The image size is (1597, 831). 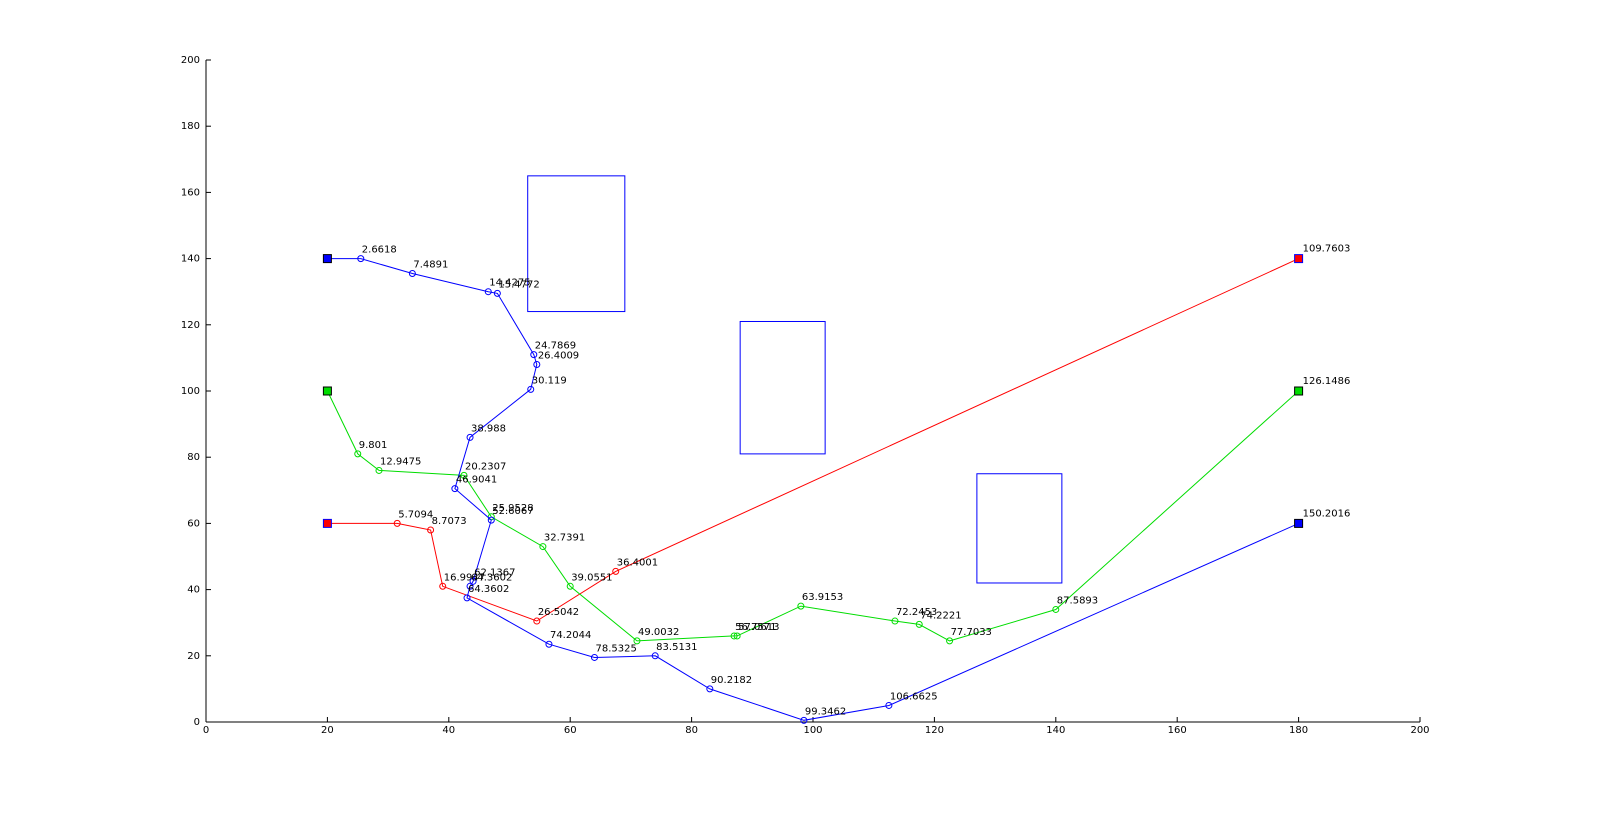 What do you see at coordinates (512, 508) in the screenshot?
I see `waypoint-label: 25.9528` at bounding box center [512, 508].